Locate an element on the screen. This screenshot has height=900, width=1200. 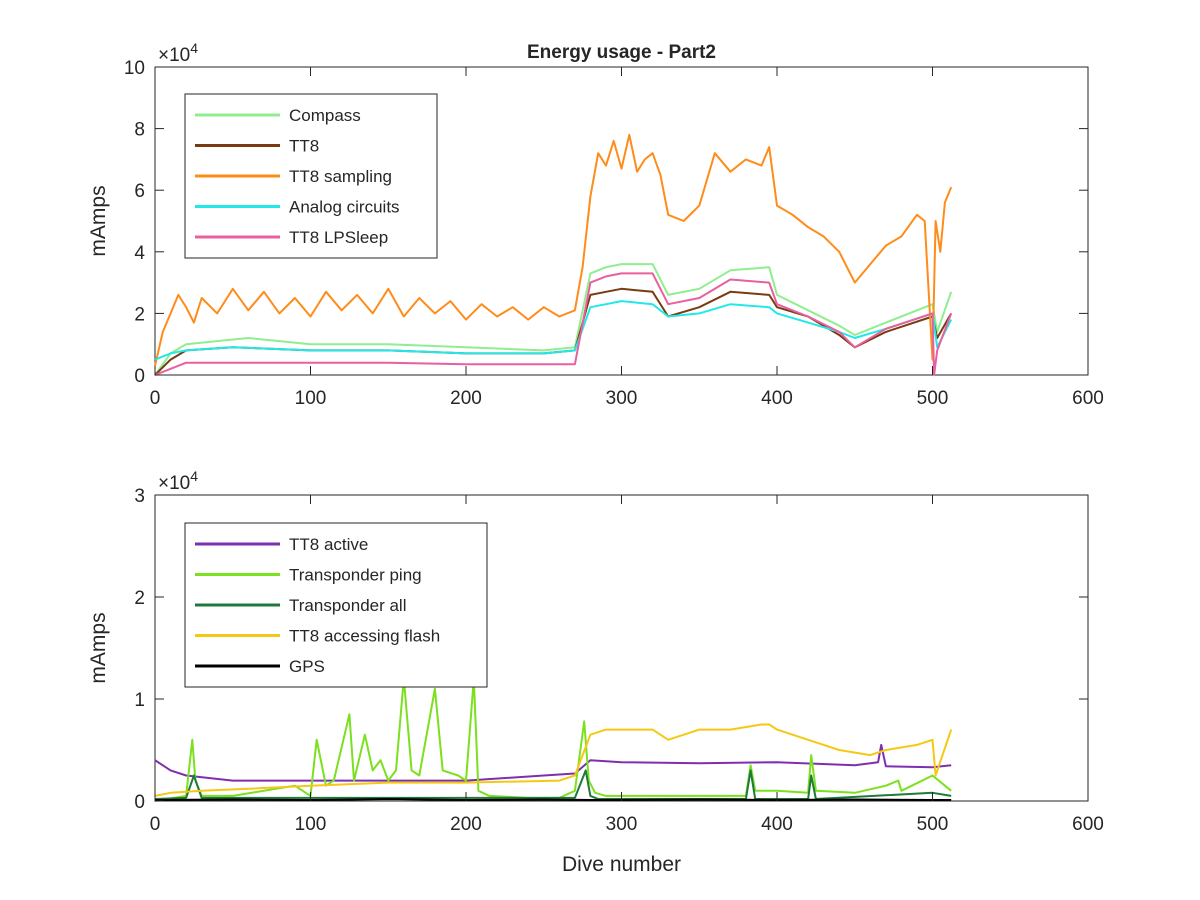
top-legend-label: TT8 sampling is located at coordinates (340, 176).